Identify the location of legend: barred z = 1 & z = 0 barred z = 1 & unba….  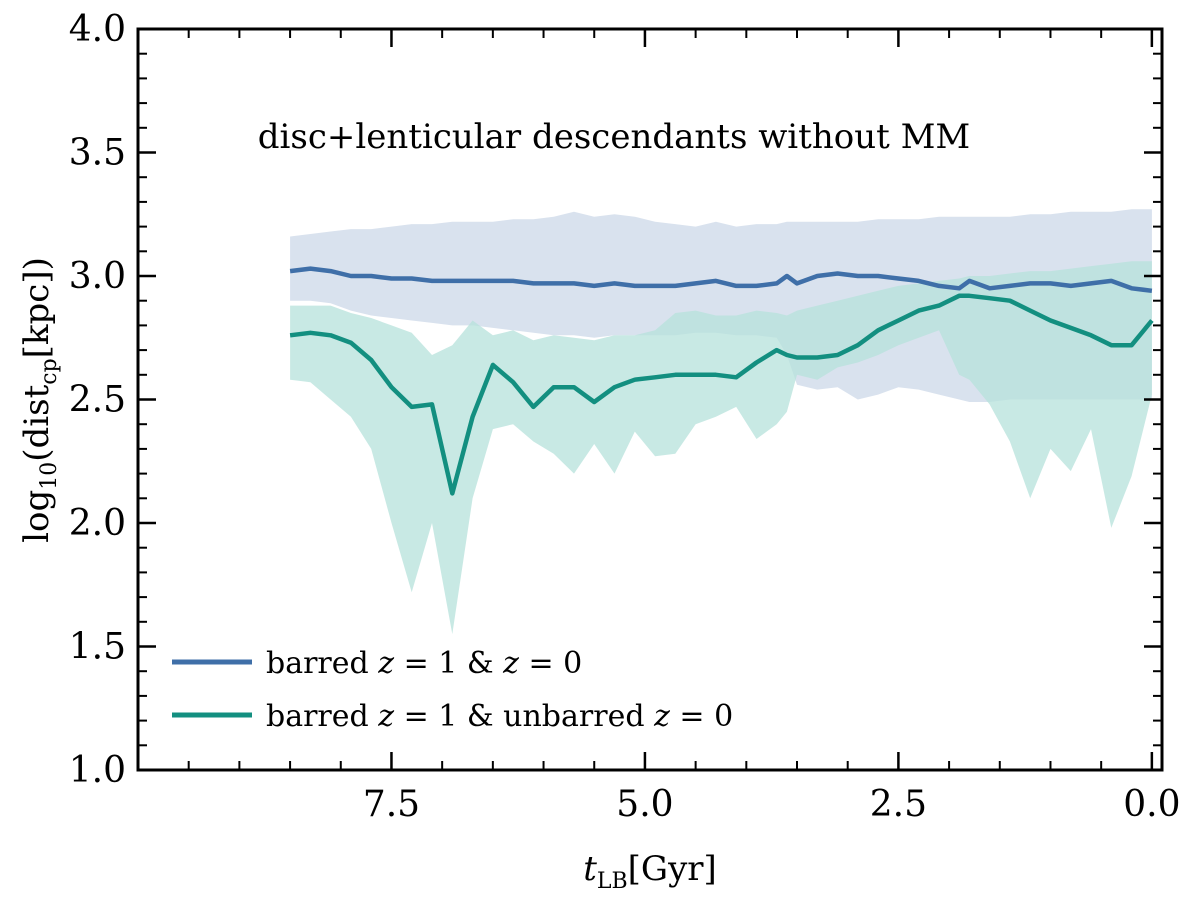
(452, 690).